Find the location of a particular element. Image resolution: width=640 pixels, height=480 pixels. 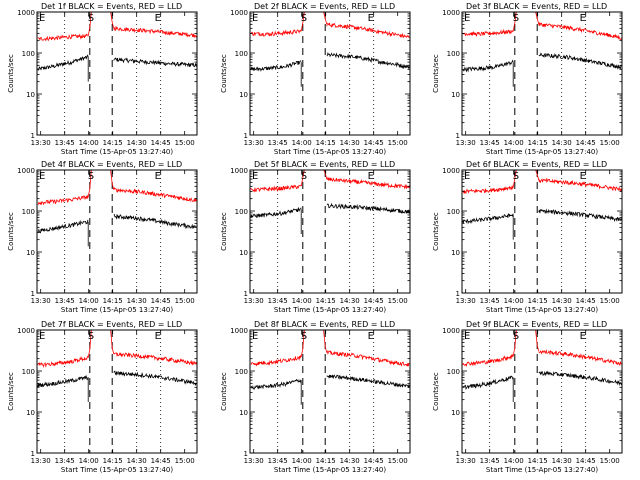

chart-title: Det 5f BLACK = Events, RED = LLD is located at coordinates (324, 164).